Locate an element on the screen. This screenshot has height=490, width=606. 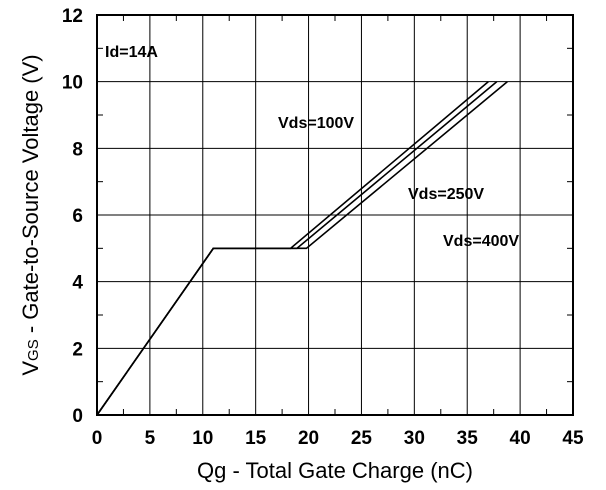
annotation-vds-250v: Vds=250V is located at coordinates (446, 194).